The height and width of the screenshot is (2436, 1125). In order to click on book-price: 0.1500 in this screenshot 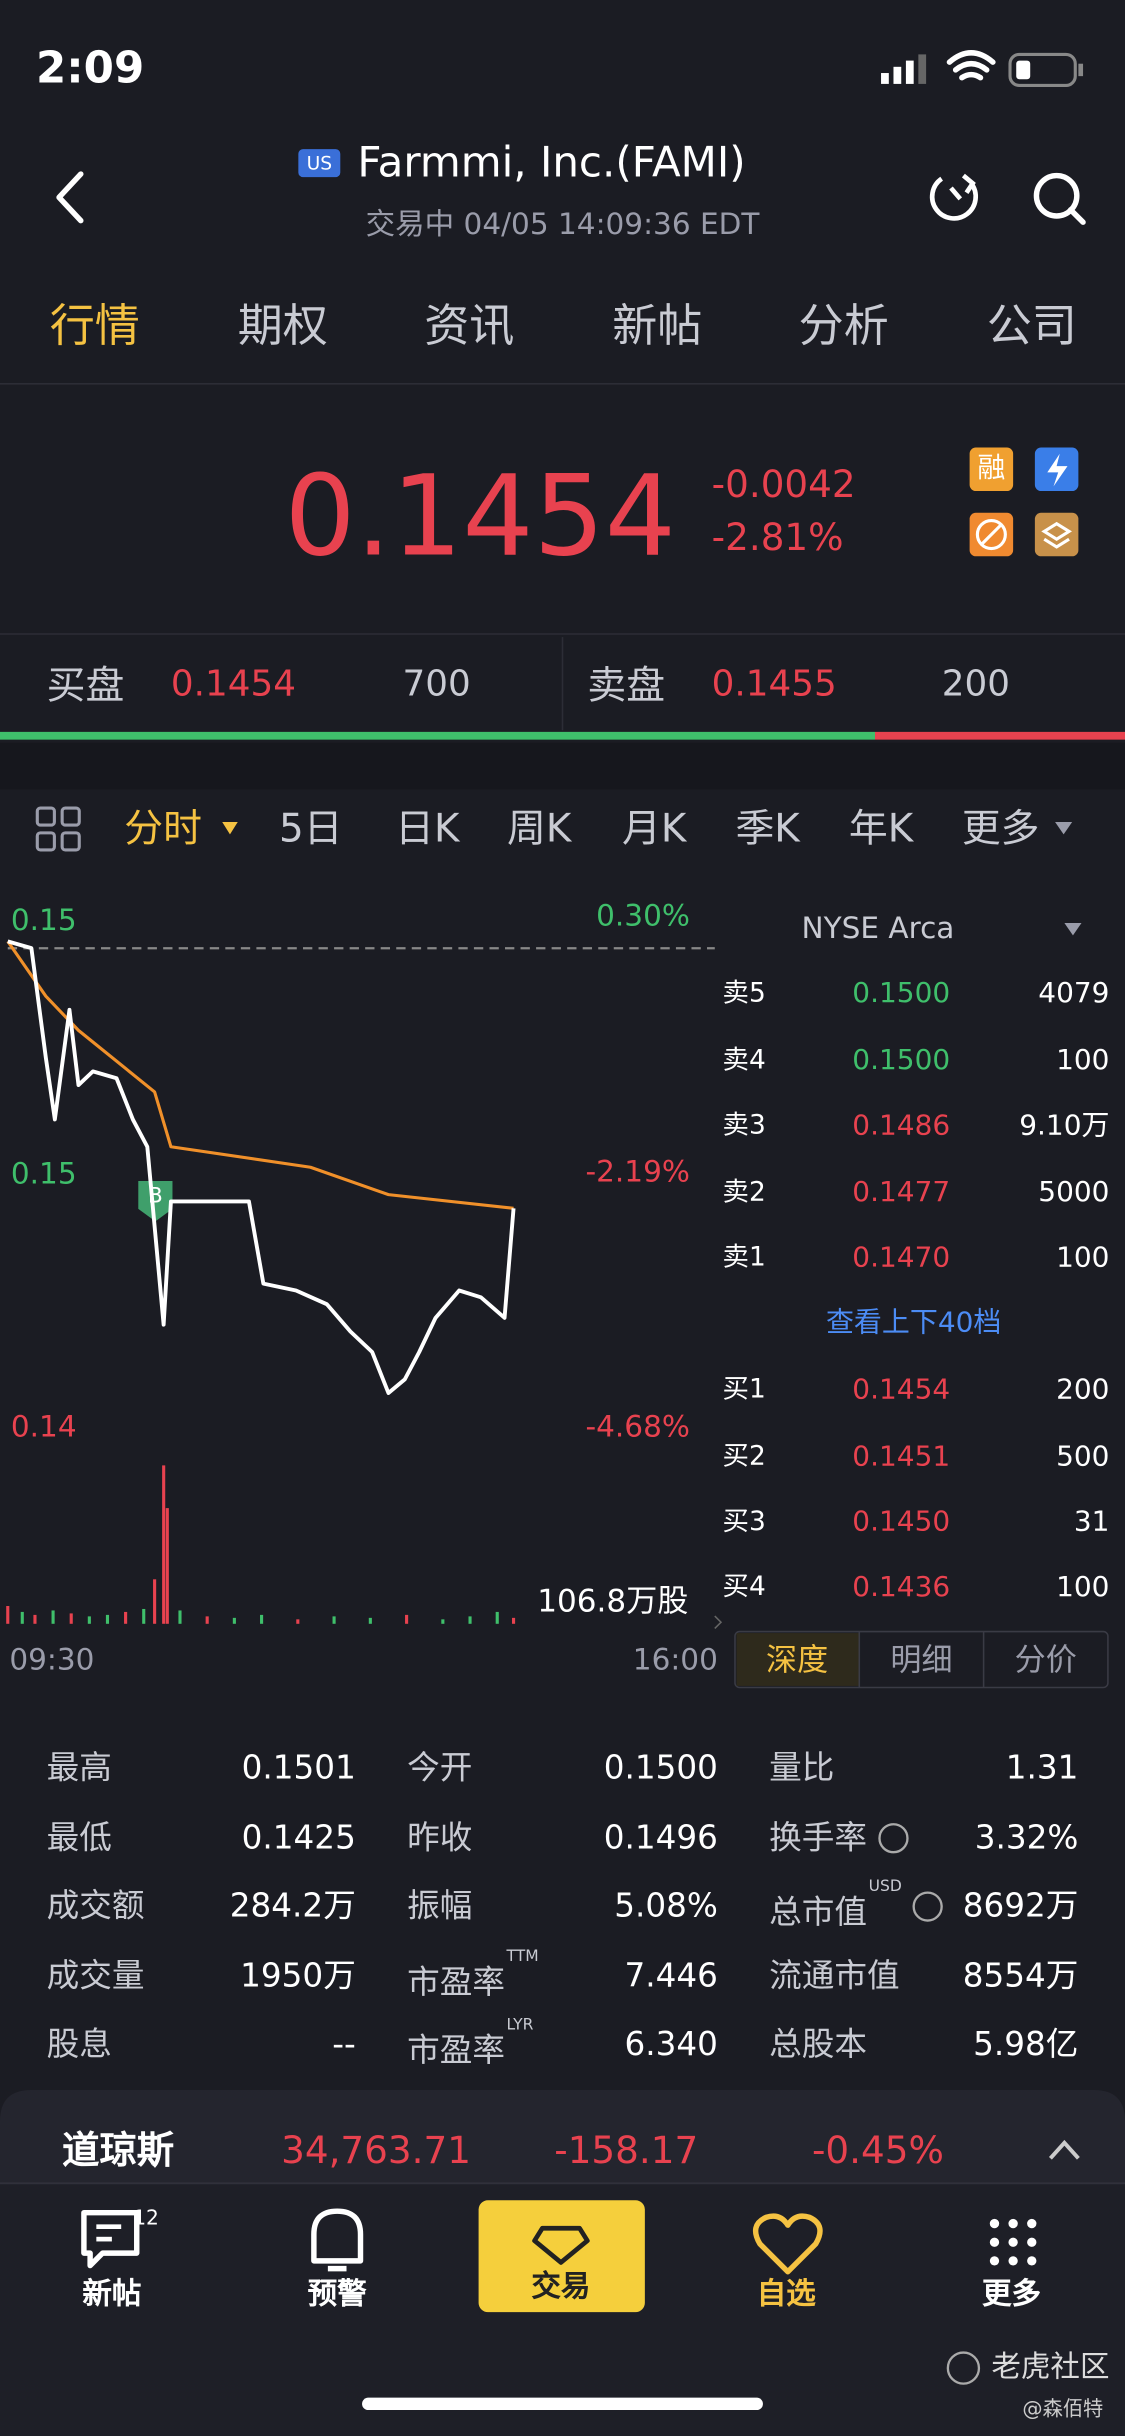, I will do `click(901, 1060)`.